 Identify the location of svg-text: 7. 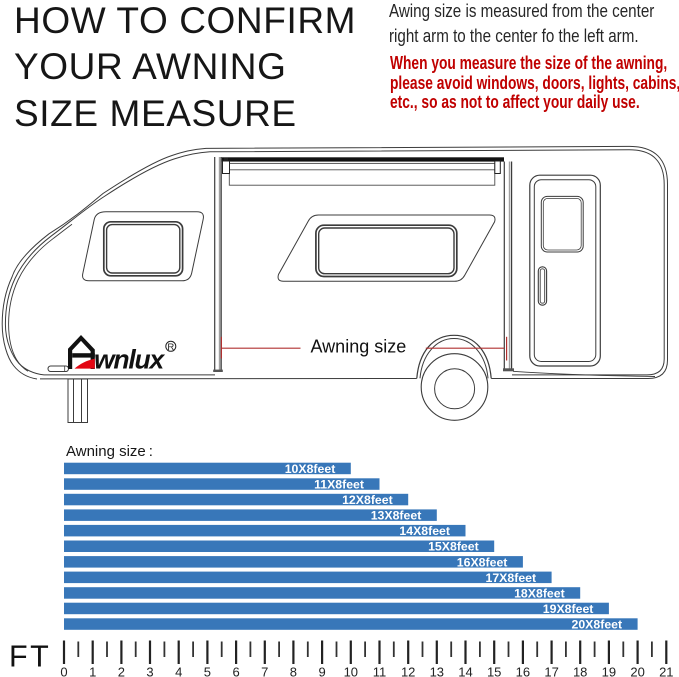
(264, 671).